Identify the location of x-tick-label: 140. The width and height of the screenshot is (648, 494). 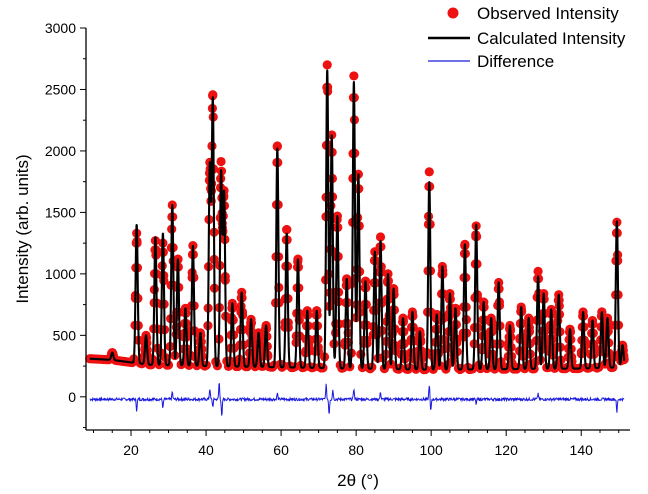
(582, 450).